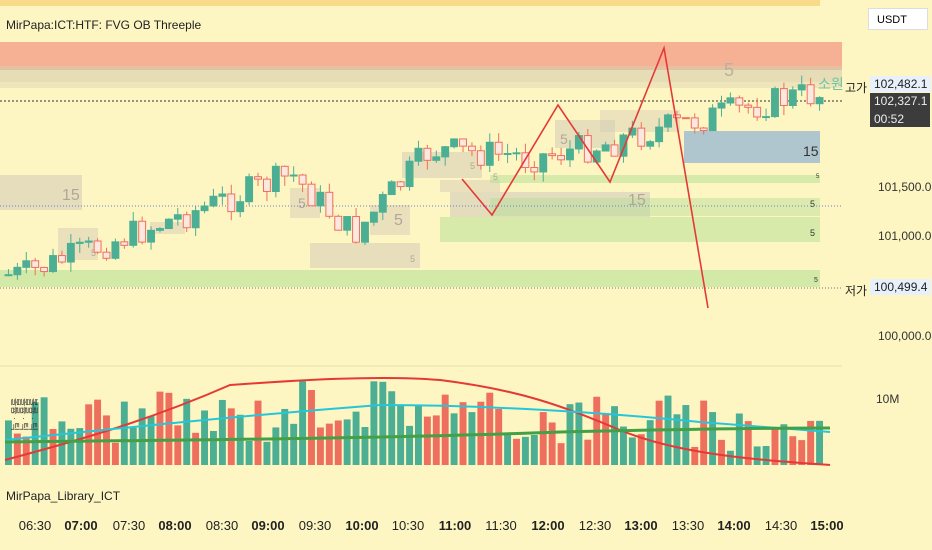 The width and height of the screenshot is (932, 550). I want to click on low-price-tag: 100,499.4, so click(901, 287).